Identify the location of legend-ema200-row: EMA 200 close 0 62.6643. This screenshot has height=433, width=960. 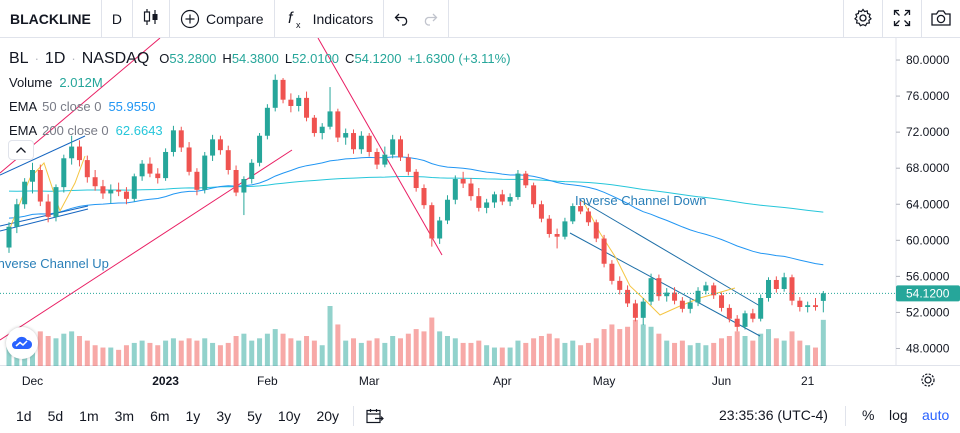
(263, 131).